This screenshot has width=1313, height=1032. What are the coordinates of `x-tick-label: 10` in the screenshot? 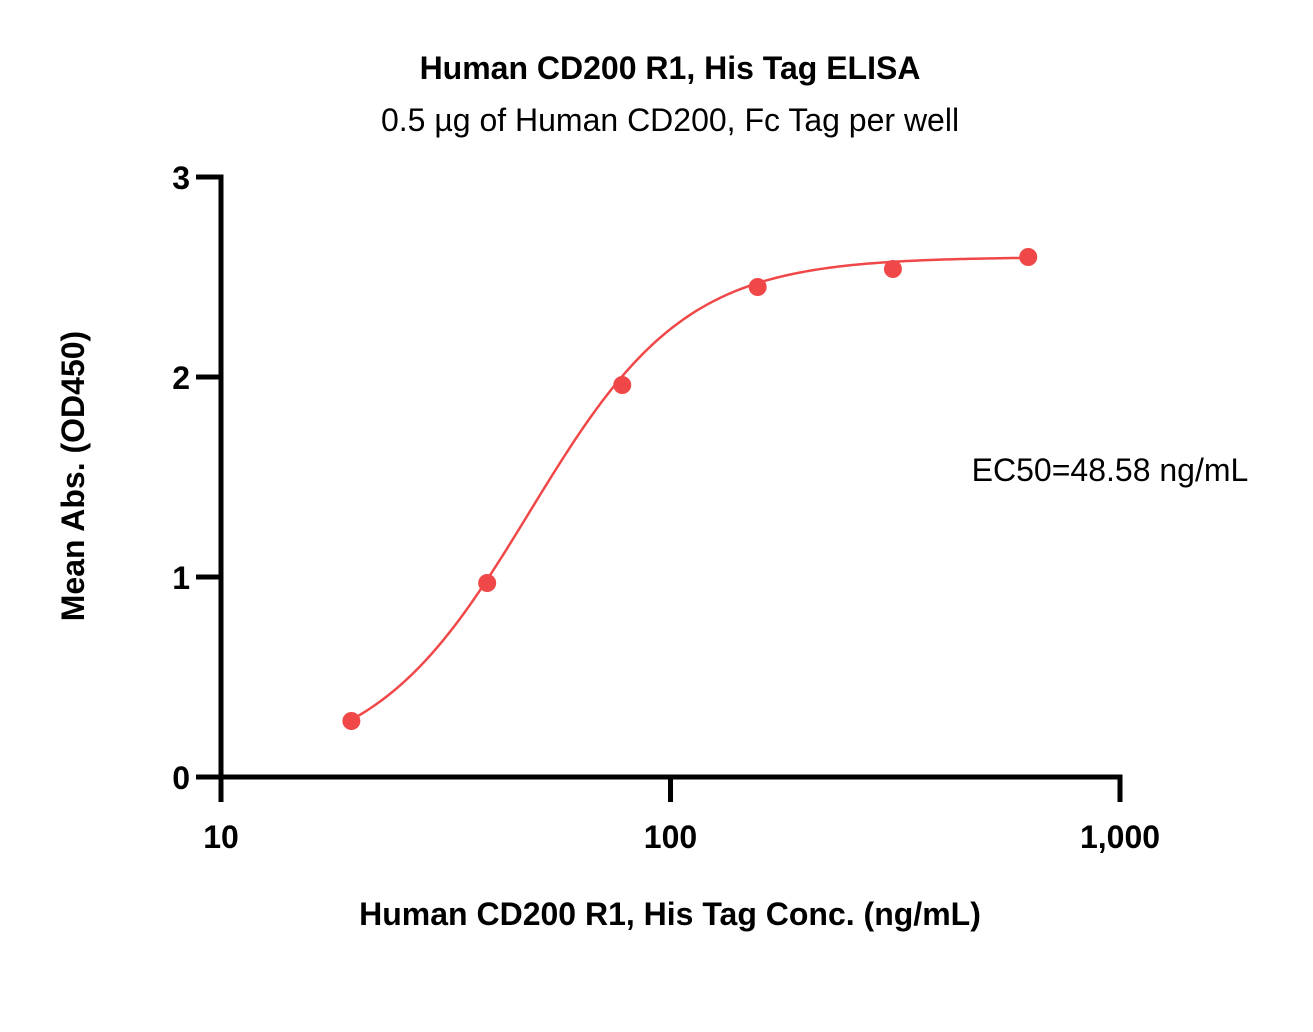 It's located at (221, 837).